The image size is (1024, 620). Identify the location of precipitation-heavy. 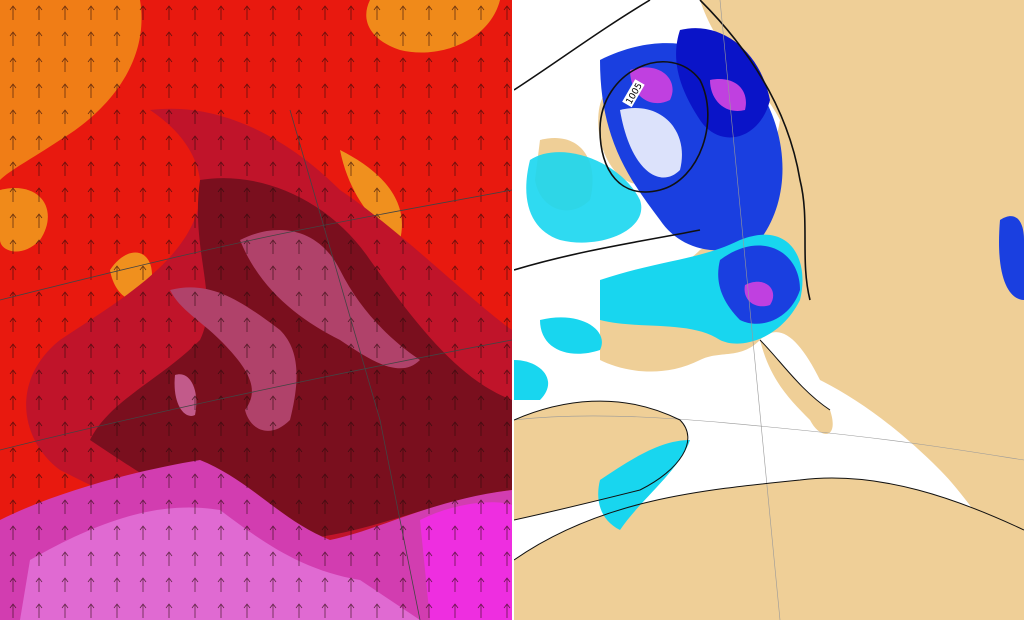
(1011, 258).